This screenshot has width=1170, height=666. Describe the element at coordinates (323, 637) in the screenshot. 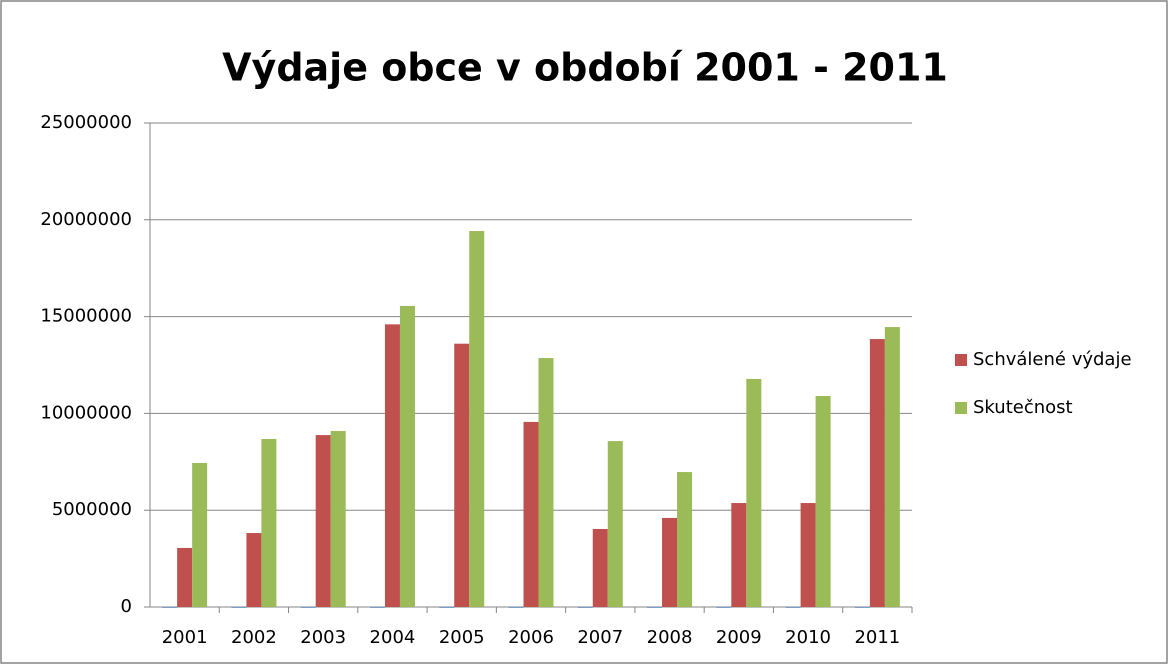

I see `x-tick-label: 2003` at that location.